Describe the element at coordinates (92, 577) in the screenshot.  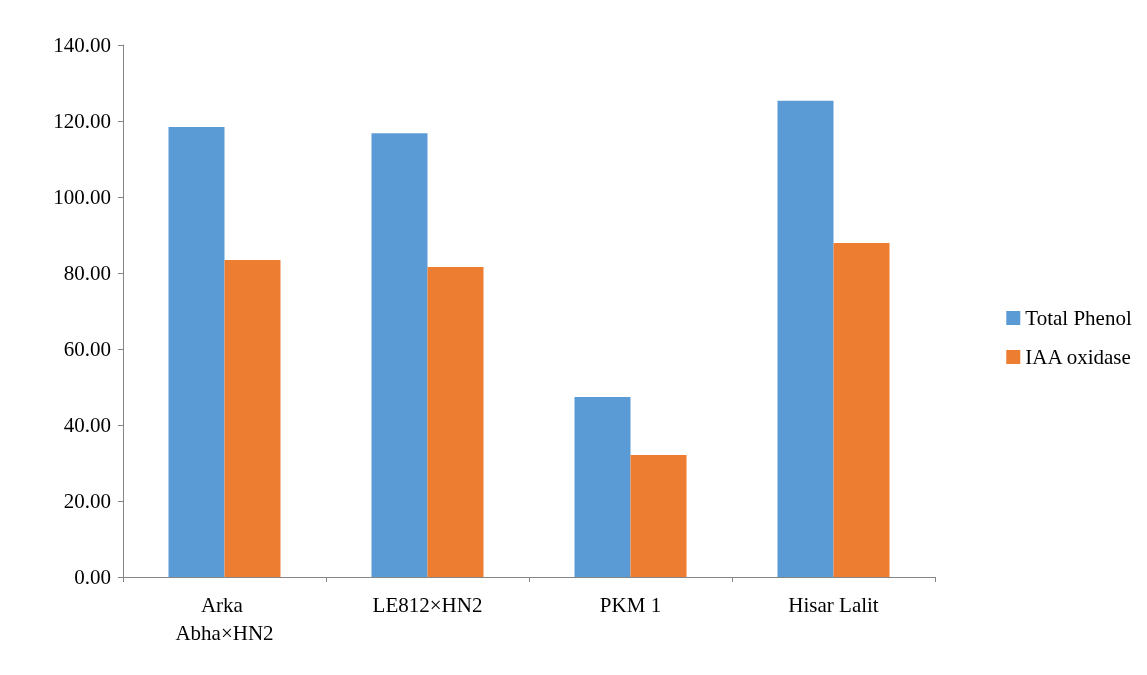
I see `y-tick-label: 0.00` at that location.